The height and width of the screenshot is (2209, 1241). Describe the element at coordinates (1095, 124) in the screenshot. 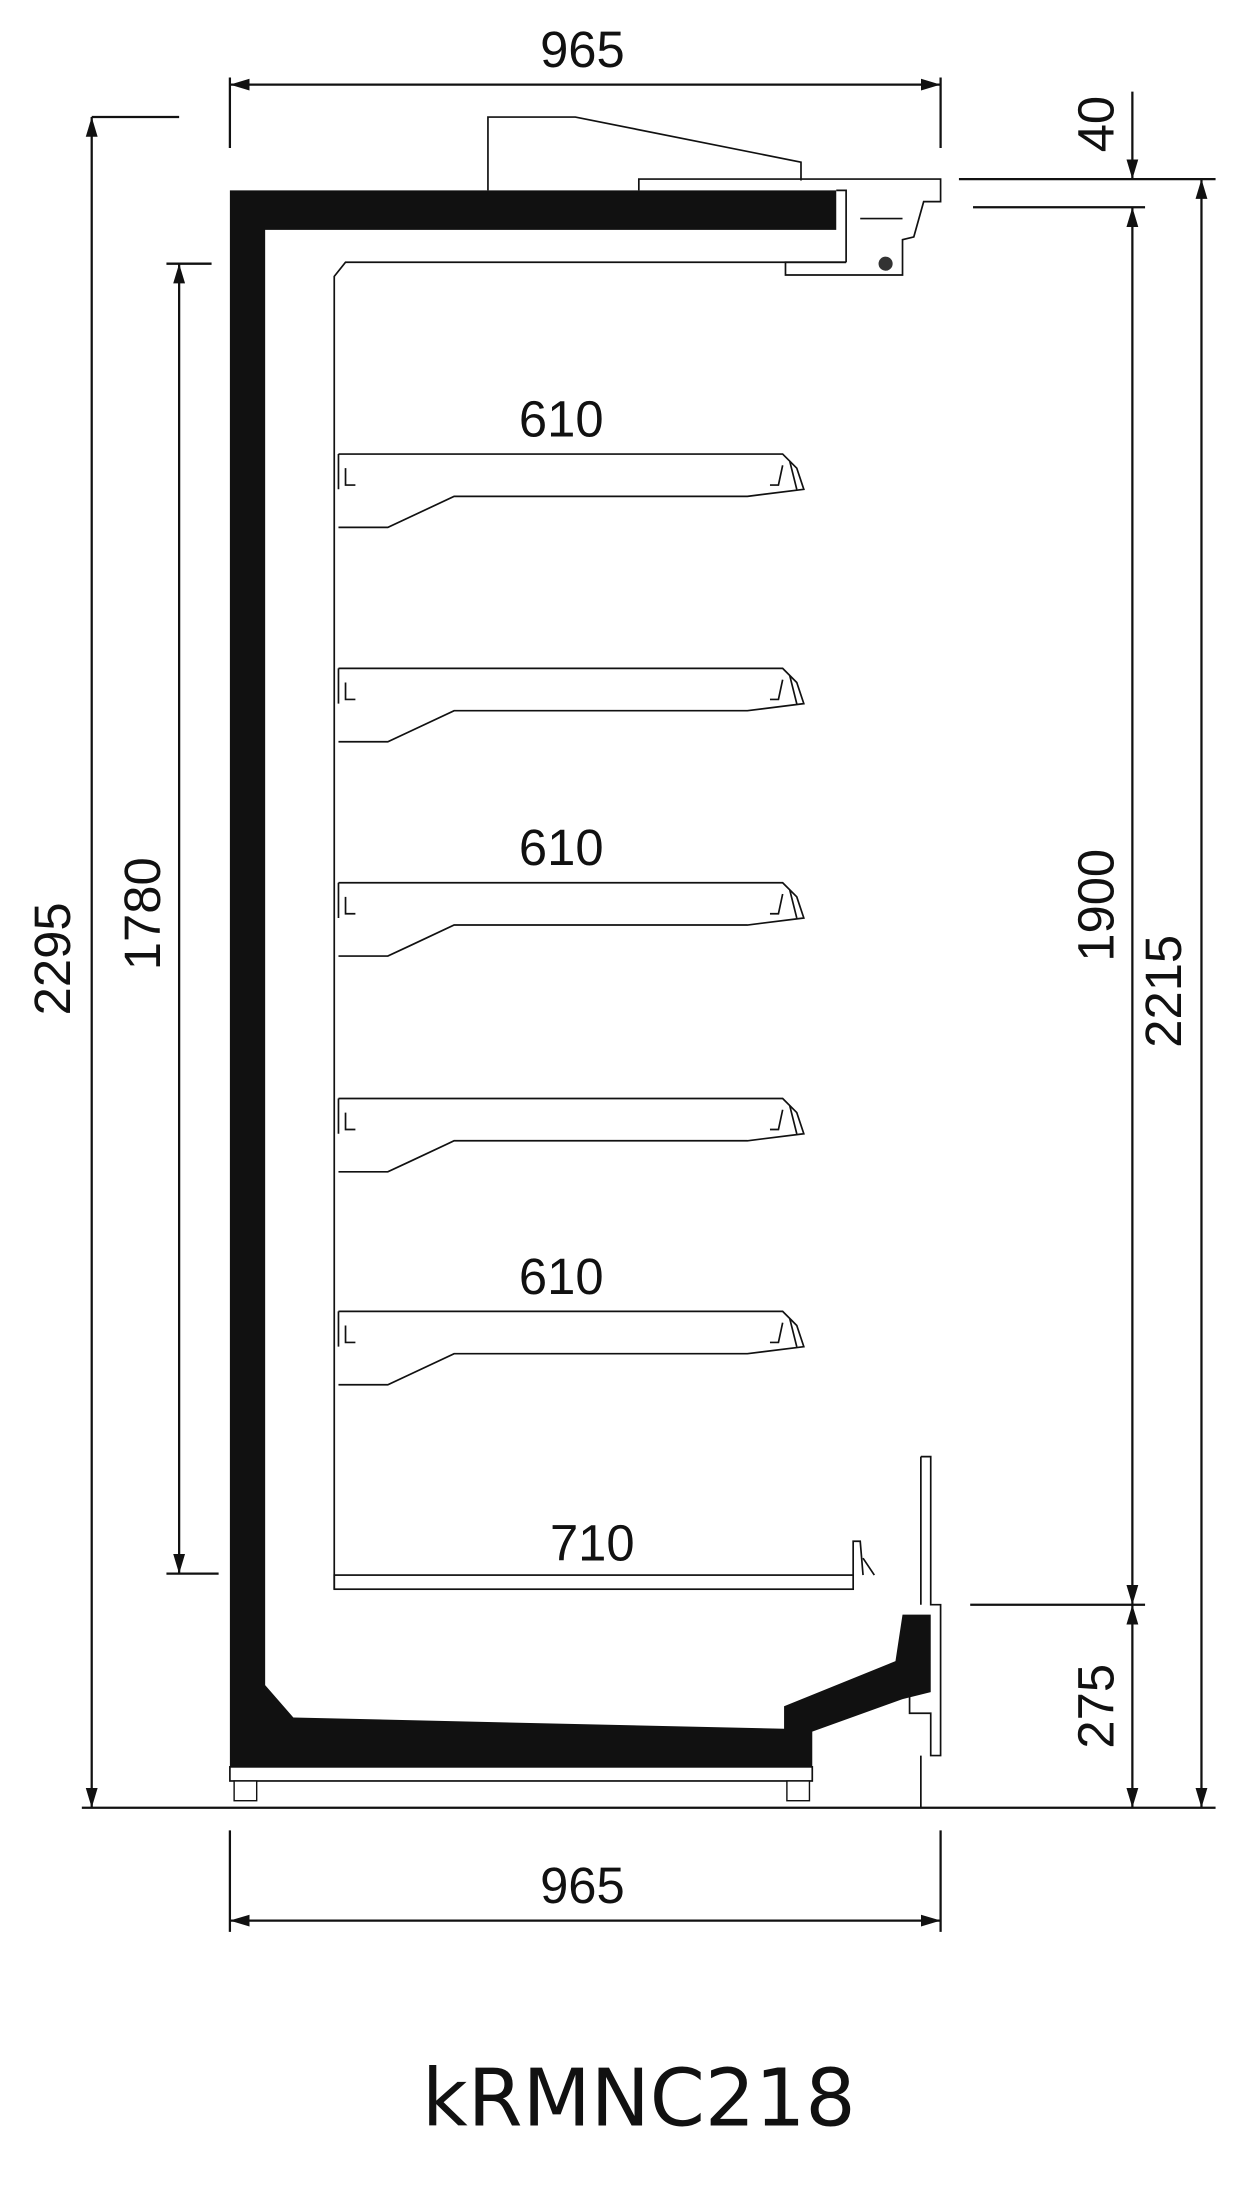

I see `dimension-label: 40` at that location.